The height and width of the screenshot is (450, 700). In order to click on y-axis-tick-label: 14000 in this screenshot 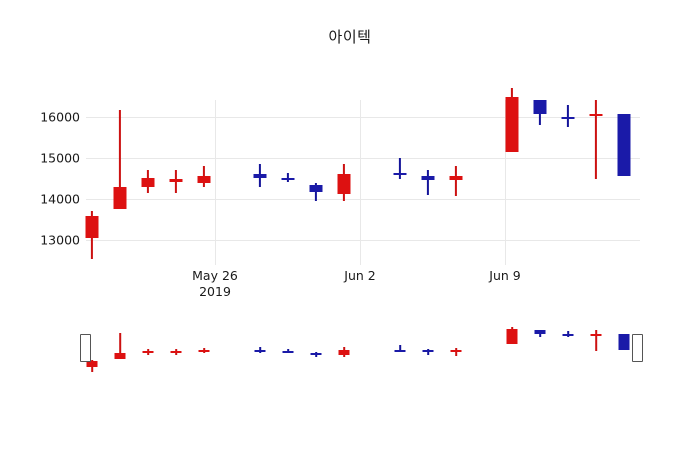, I will do `click(60, 199)`.